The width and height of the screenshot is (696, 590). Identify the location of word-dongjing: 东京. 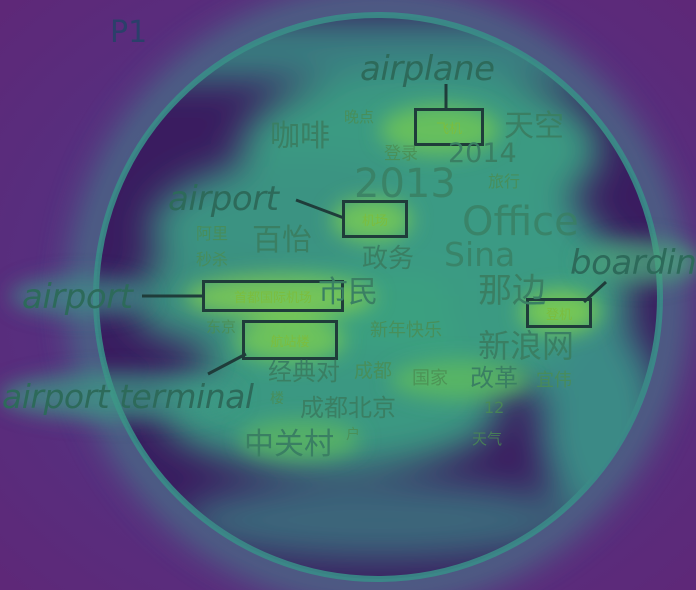
(221, 327).